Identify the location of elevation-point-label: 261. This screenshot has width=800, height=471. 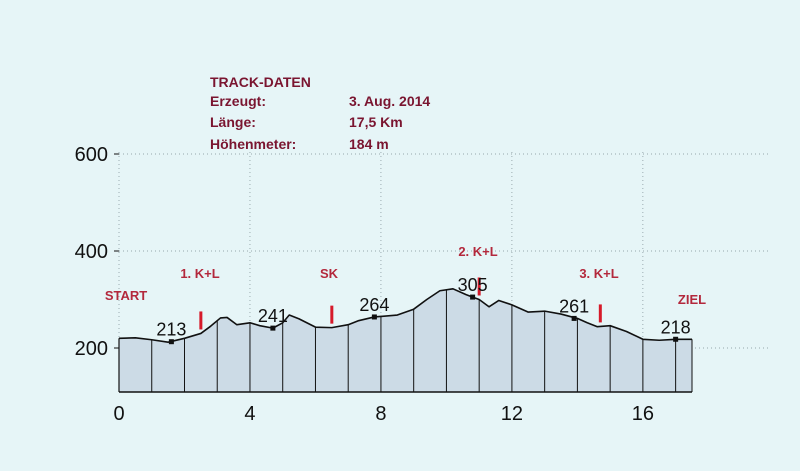
(574, 306).